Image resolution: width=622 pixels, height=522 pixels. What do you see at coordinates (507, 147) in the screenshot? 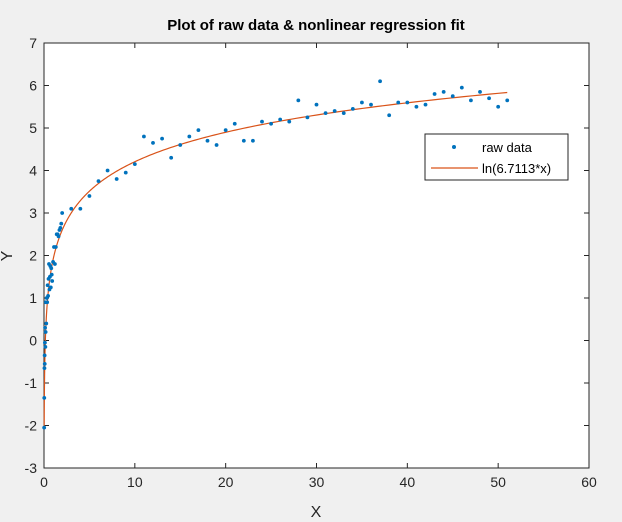
I see `legend-label-raw-data: raw data` at bounding box center [507, 147].